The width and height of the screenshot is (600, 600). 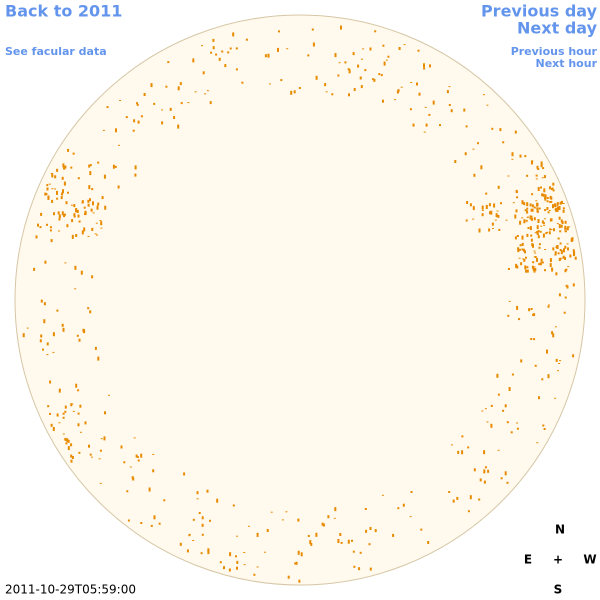 What do you see at coordinates (567, 63) in the screenshot?
I see `next-hour-link: Next hour` at bounding box center [567, 63].